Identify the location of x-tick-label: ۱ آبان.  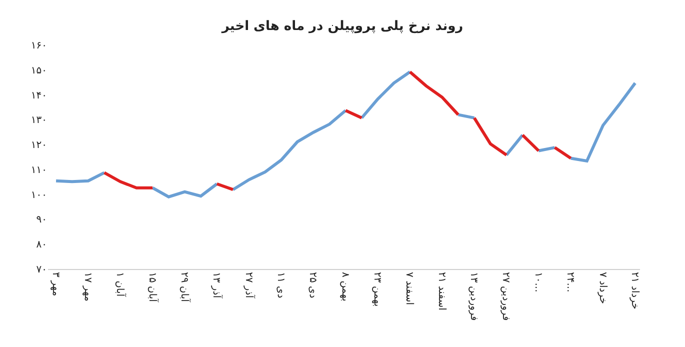
(121, 285).